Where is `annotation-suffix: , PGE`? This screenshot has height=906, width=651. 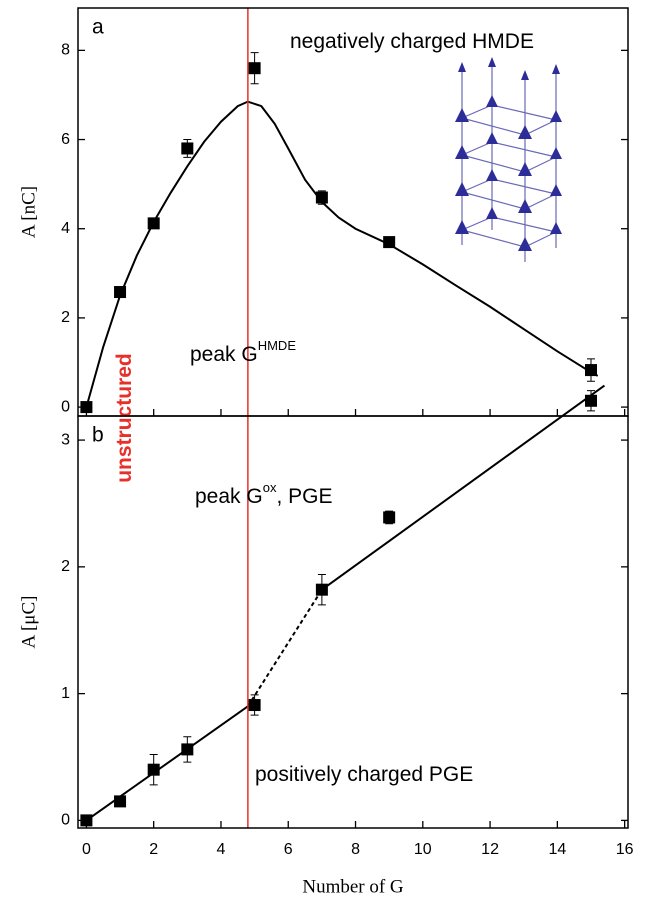
annotation-suffix: , PGE is located at coordinates (304, 496).